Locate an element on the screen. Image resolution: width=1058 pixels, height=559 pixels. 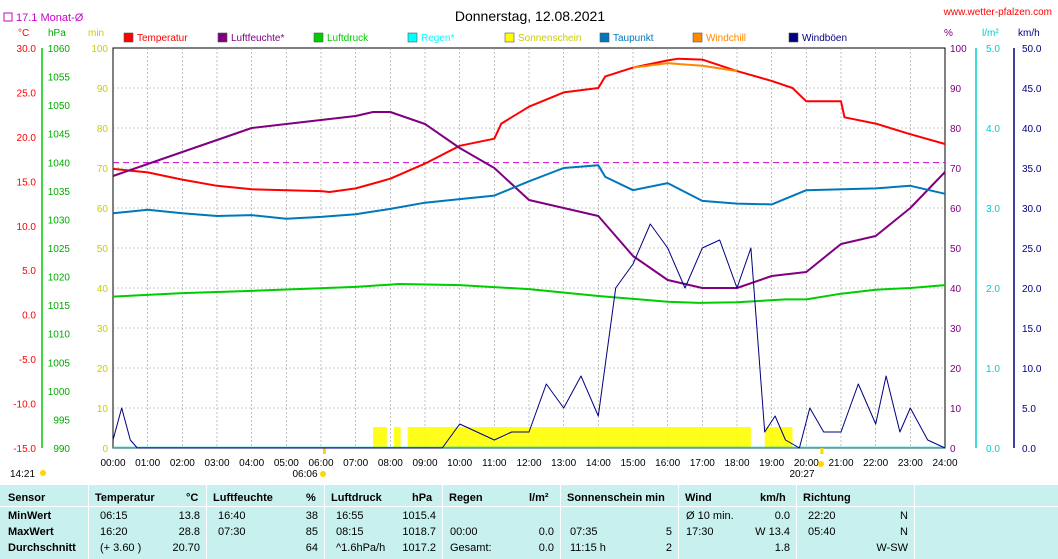
pressure-axis-tick-8: 1020 is located at coordinates (59, 278).